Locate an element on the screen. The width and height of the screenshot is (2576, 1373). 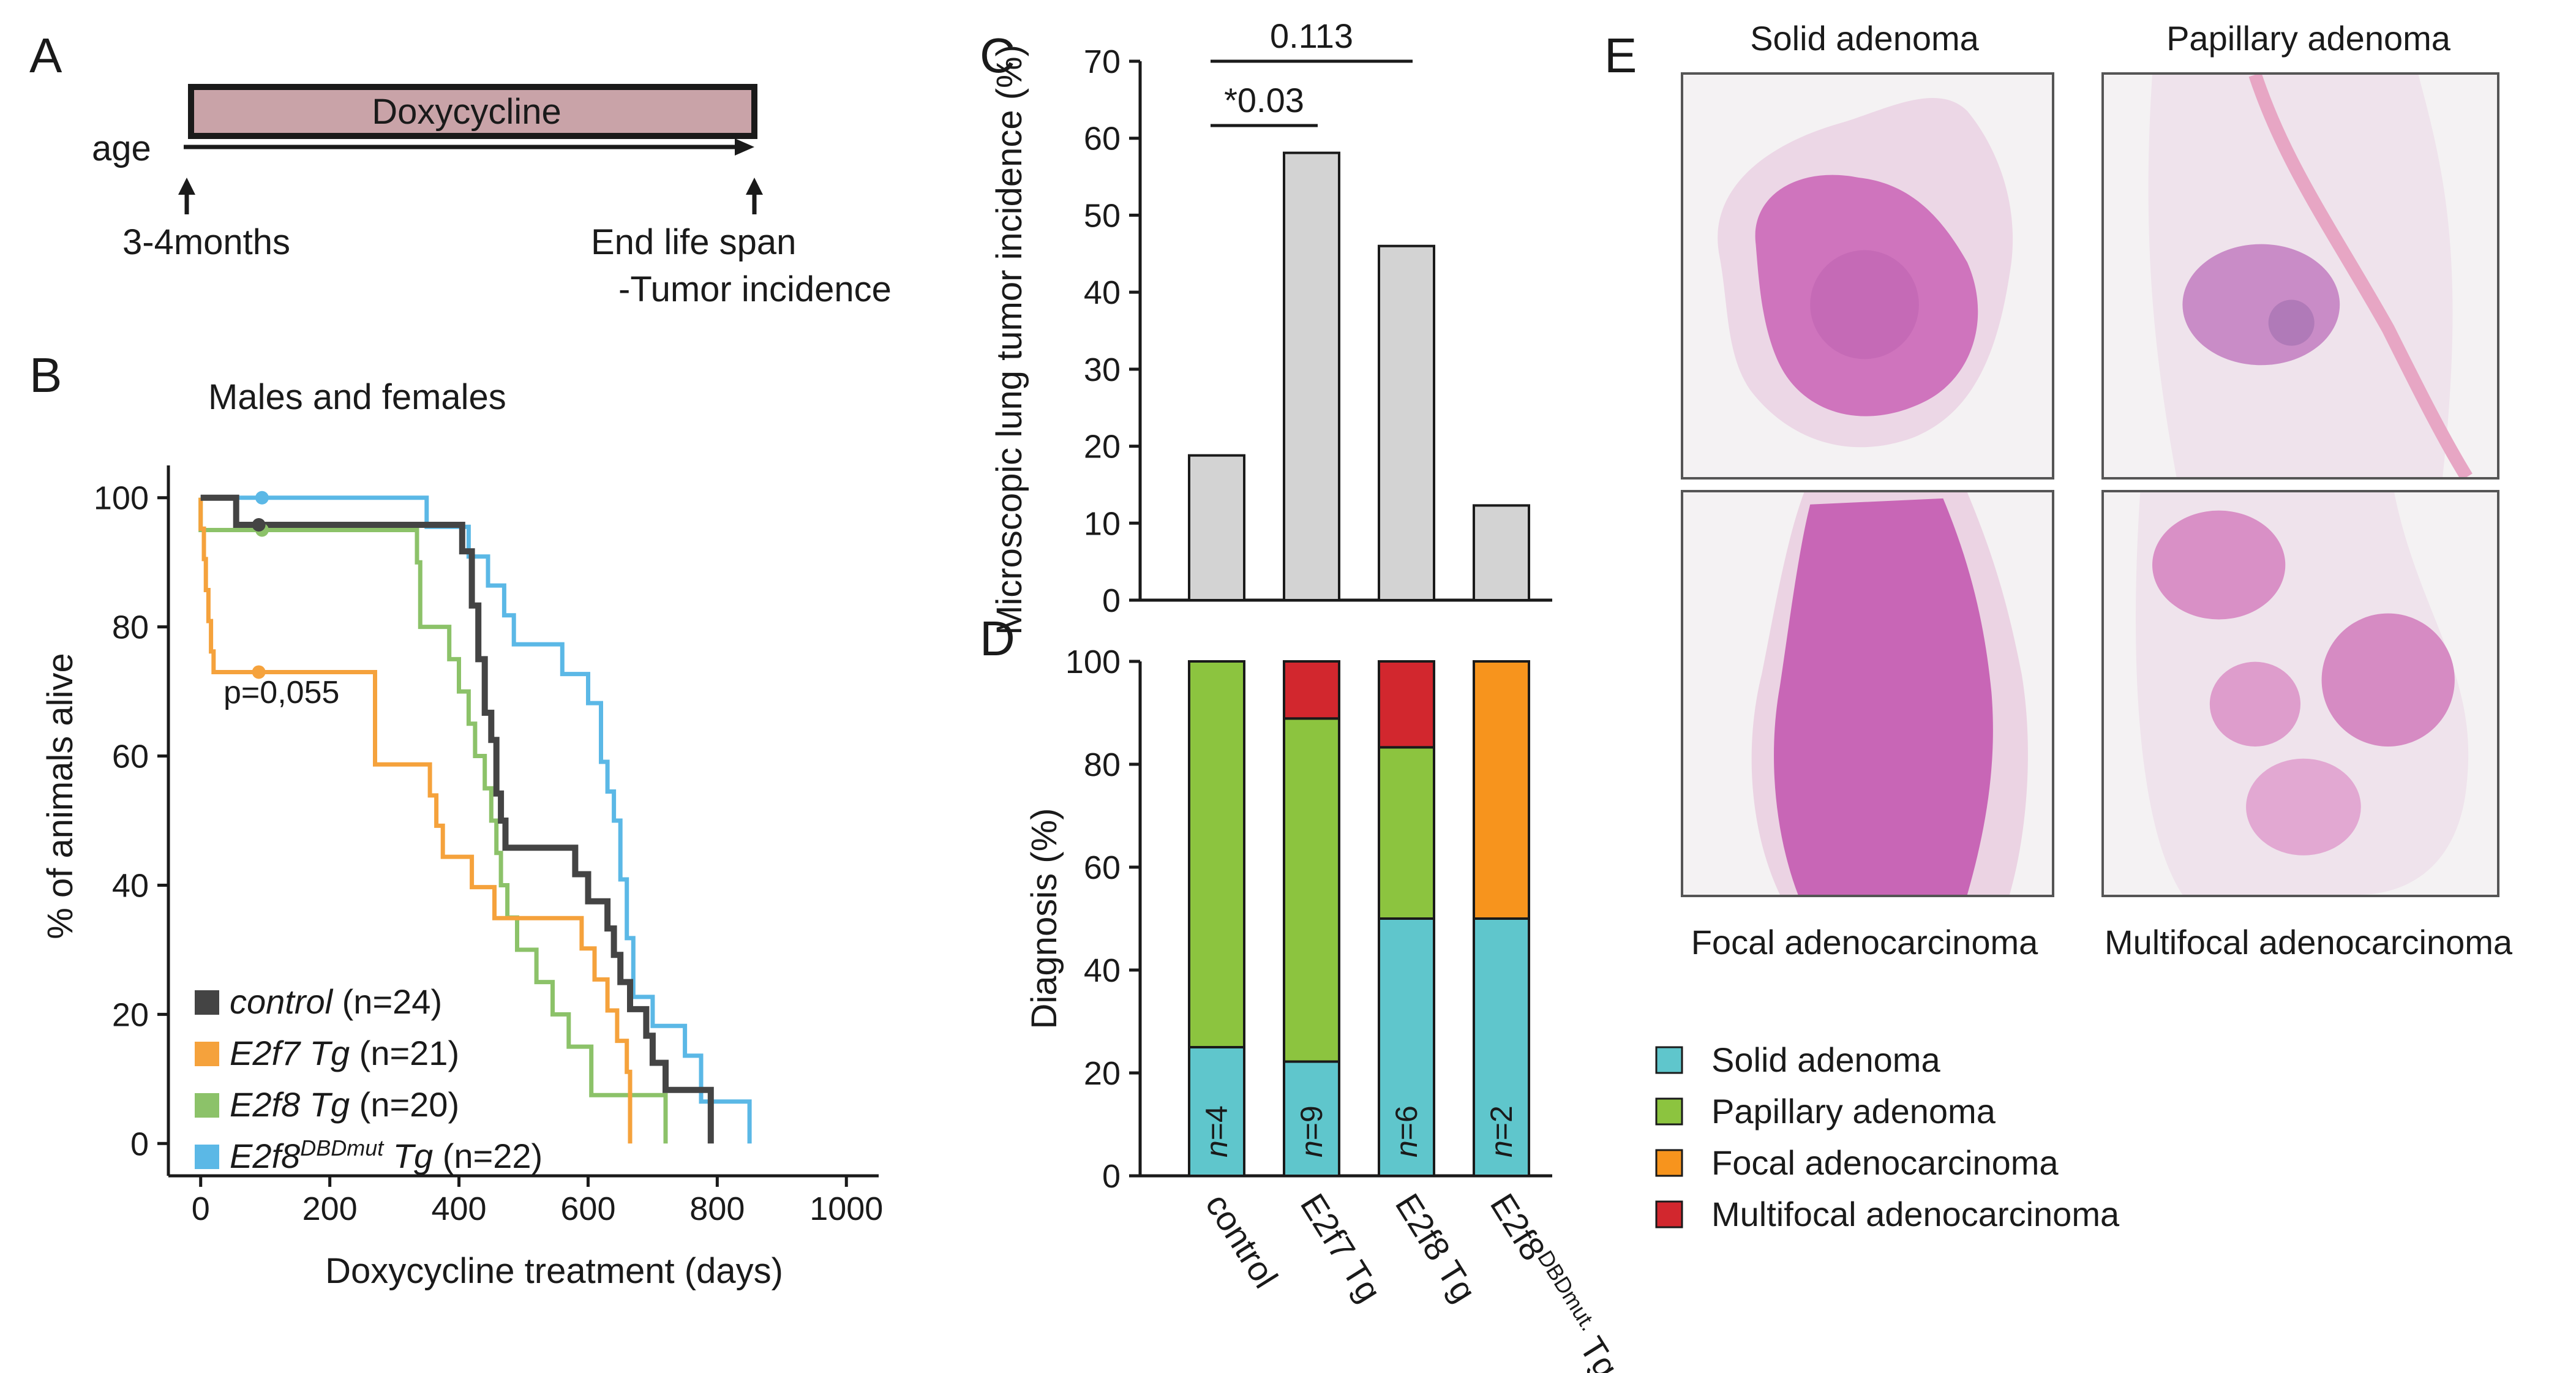
legend-swatch-e2f8-tg is located at coordinates (207, 1105).